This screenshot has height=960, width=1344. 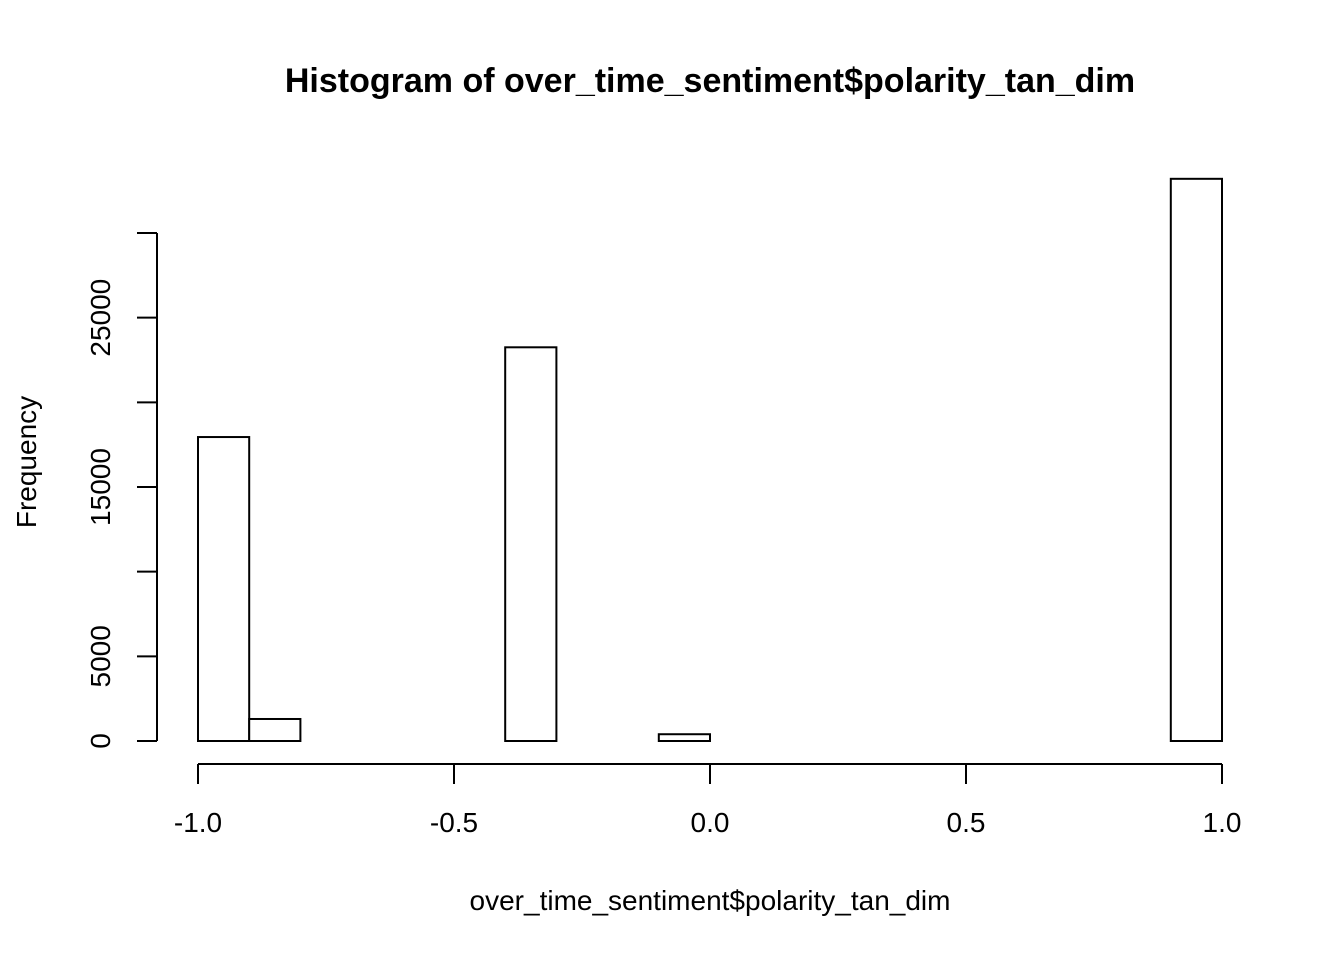 I want to click on x-axis-tick-label: 1.0, so click(x=1222, y=822).